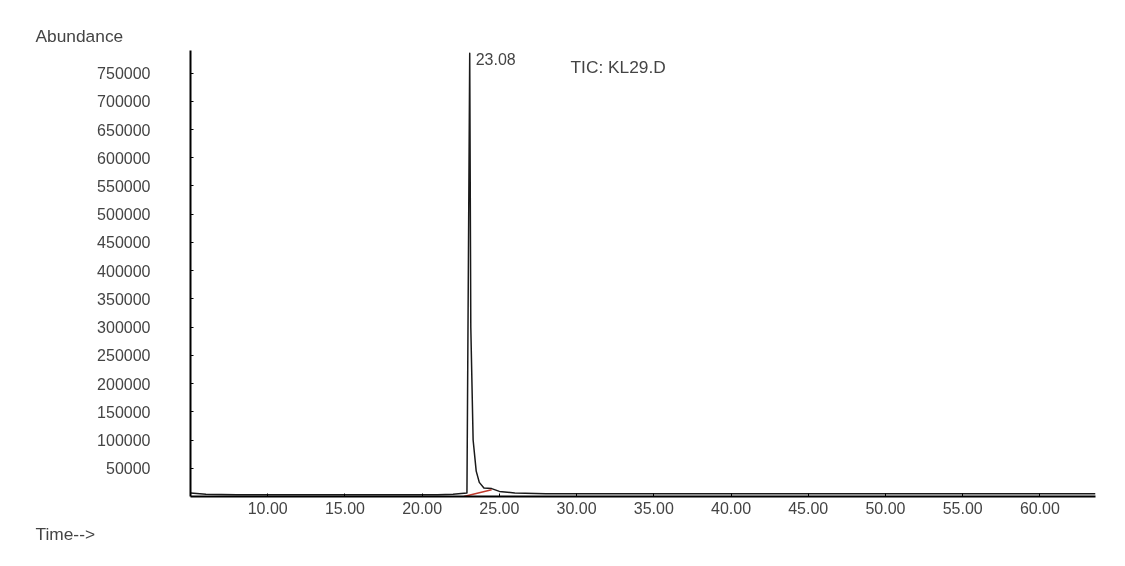 The image size is (1125, 566). Describe the element at coordinates (1040, 508) in the screenshot. I see `x-tick-label: 60.00` at that location.